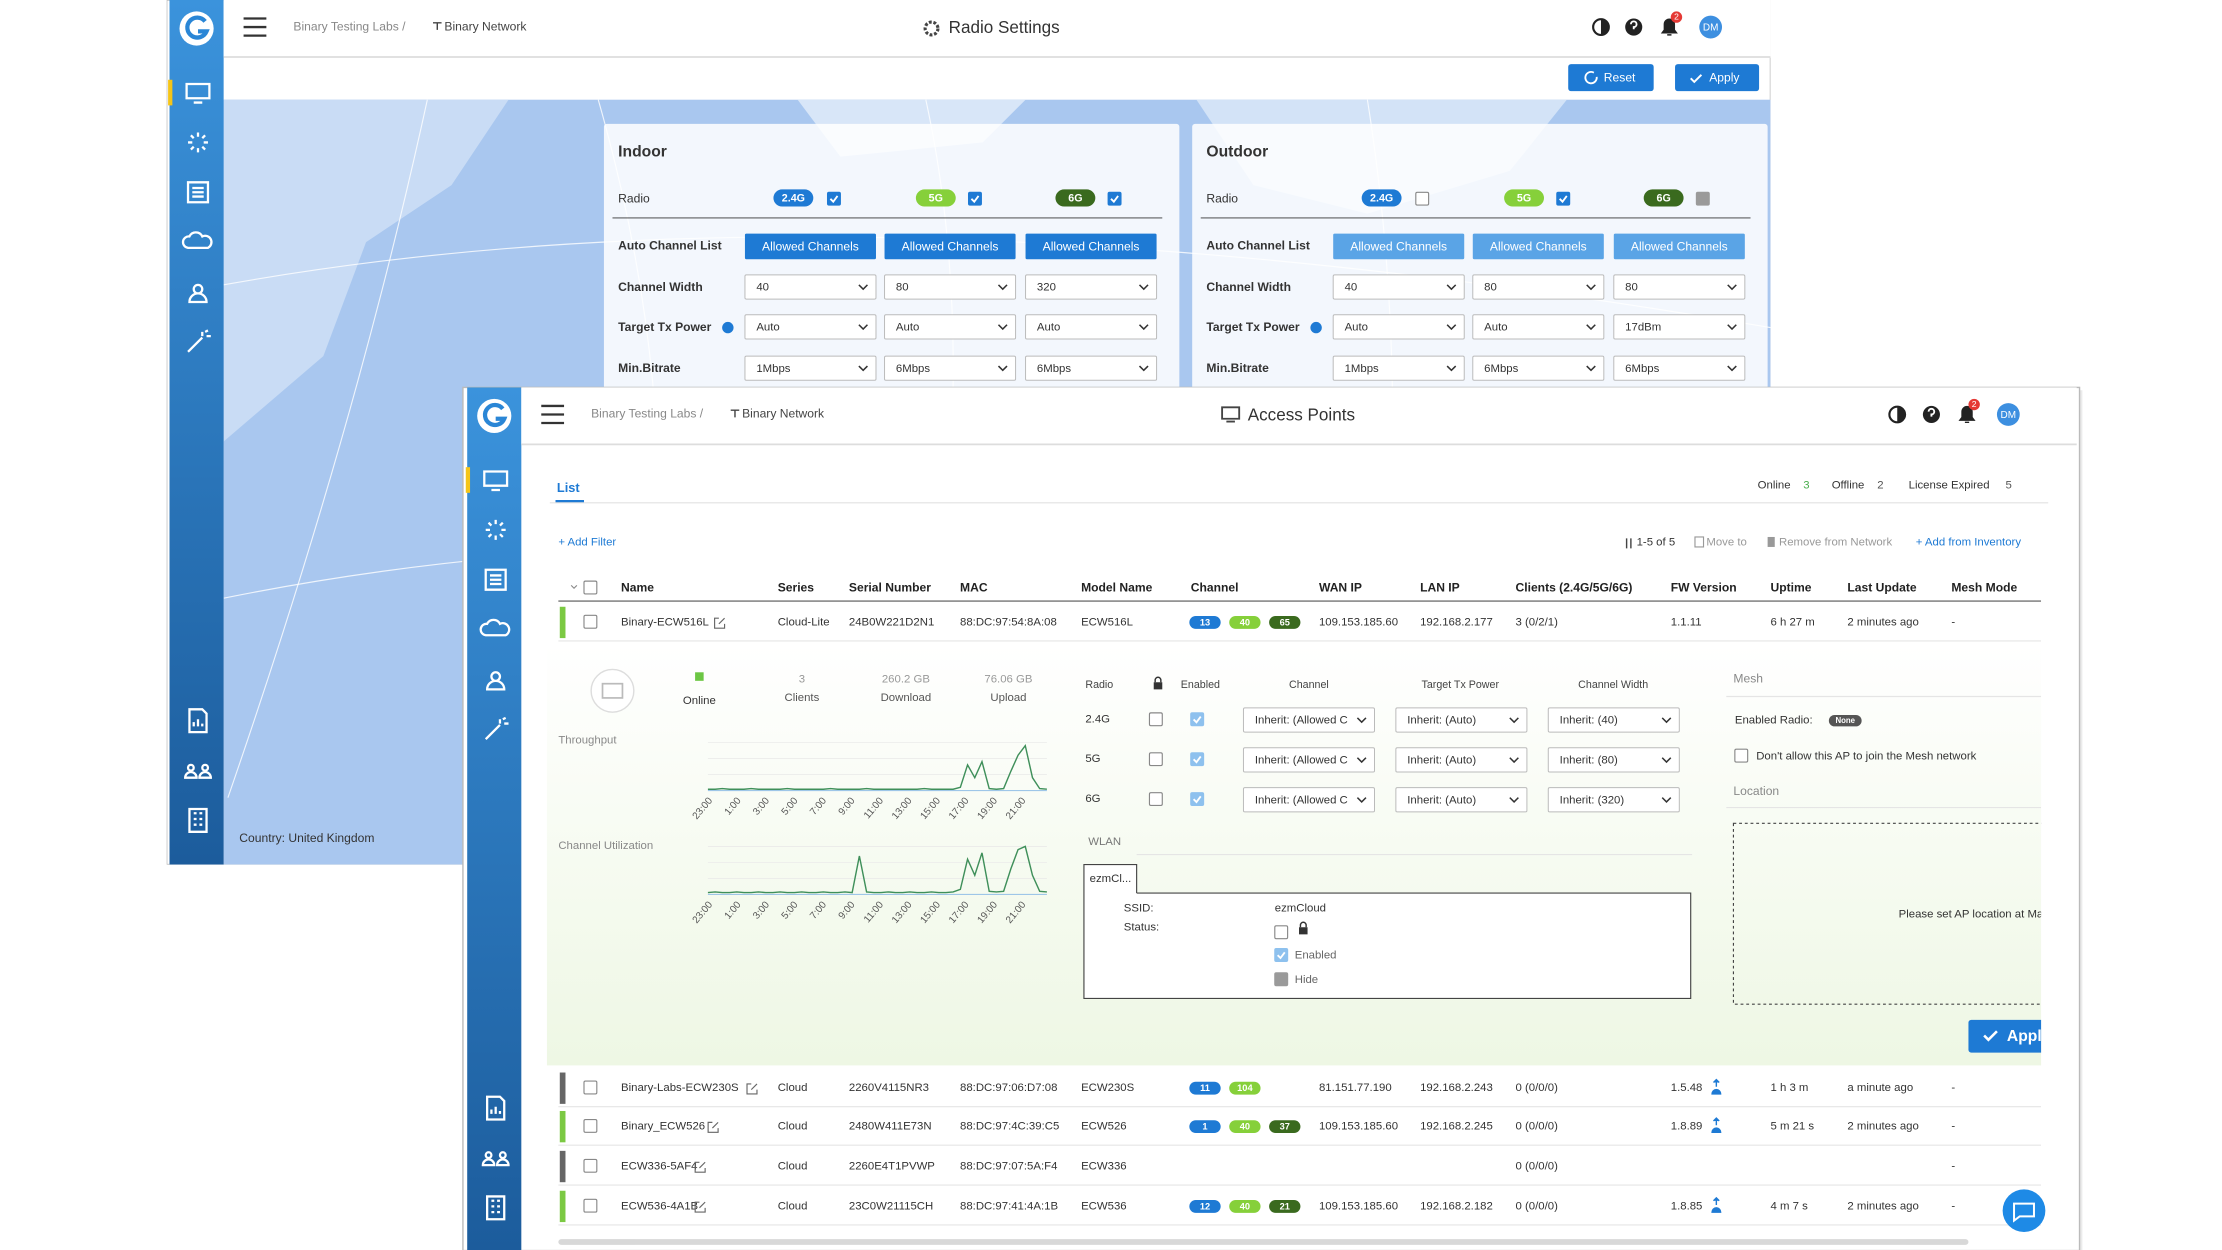 The height and width of the screenshot is (1250, 2222). What do you see at coordinates (587, 543) in the screenshot?
I see `add-filter: + Add Filter` at bounding box center [587, 543].